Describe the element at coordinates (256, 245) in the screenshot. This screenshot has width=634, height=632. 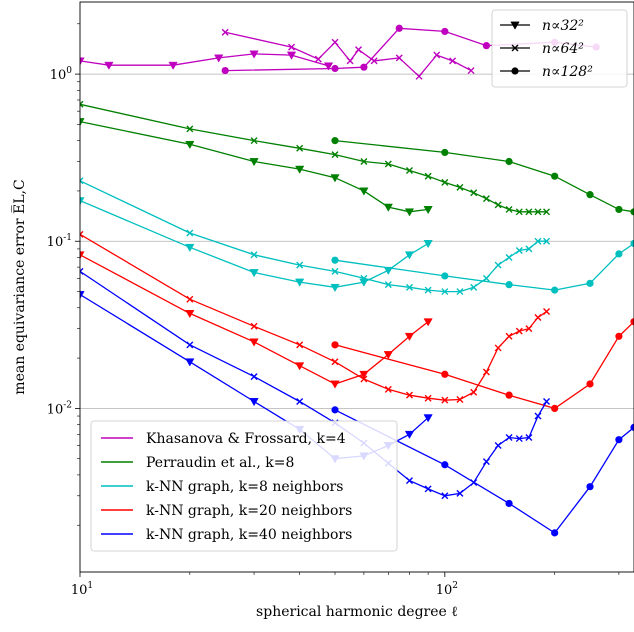
I see `series-6-triangle` at that location.